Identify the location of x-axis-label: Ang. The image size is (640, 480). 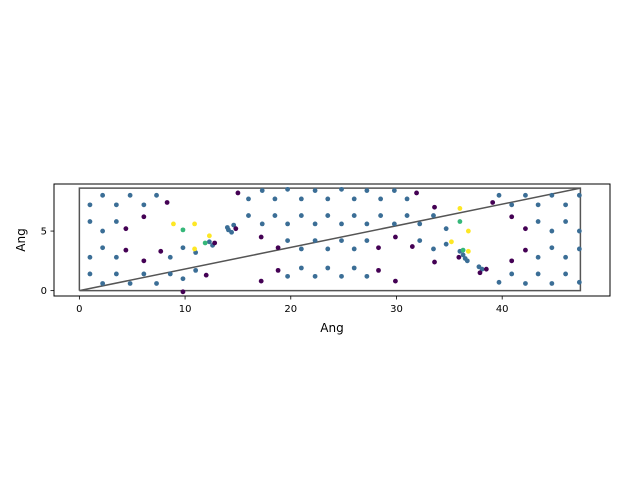
(331, 328).